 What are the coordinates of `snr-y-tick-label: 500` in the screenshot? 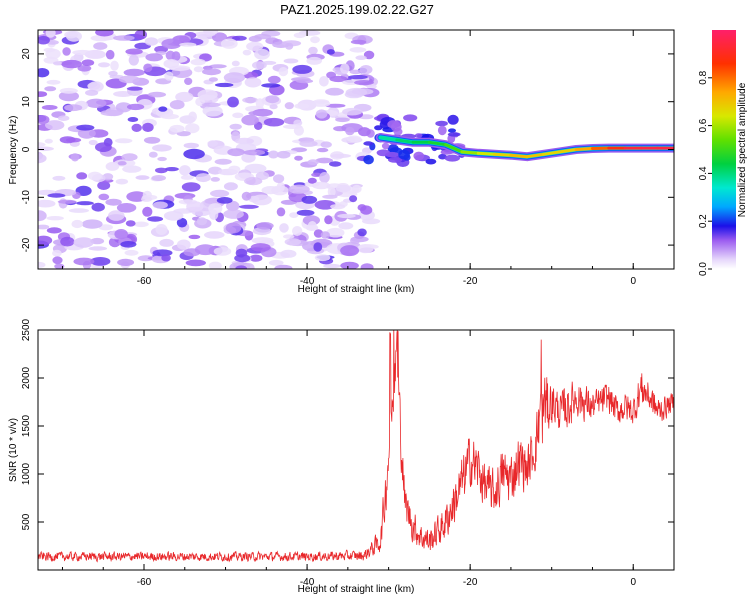 It's located at (26, 521).